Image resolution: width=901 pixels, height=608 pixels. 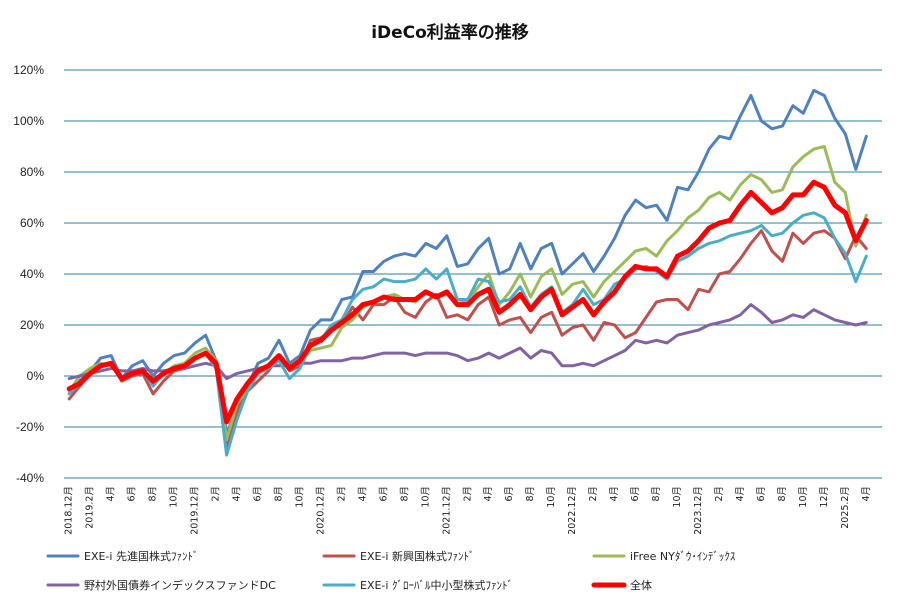 What do you see at coordinates (32, 172) in the screenshot?
I see `y-tick-label: 80%` at bounding box center [32, 172].